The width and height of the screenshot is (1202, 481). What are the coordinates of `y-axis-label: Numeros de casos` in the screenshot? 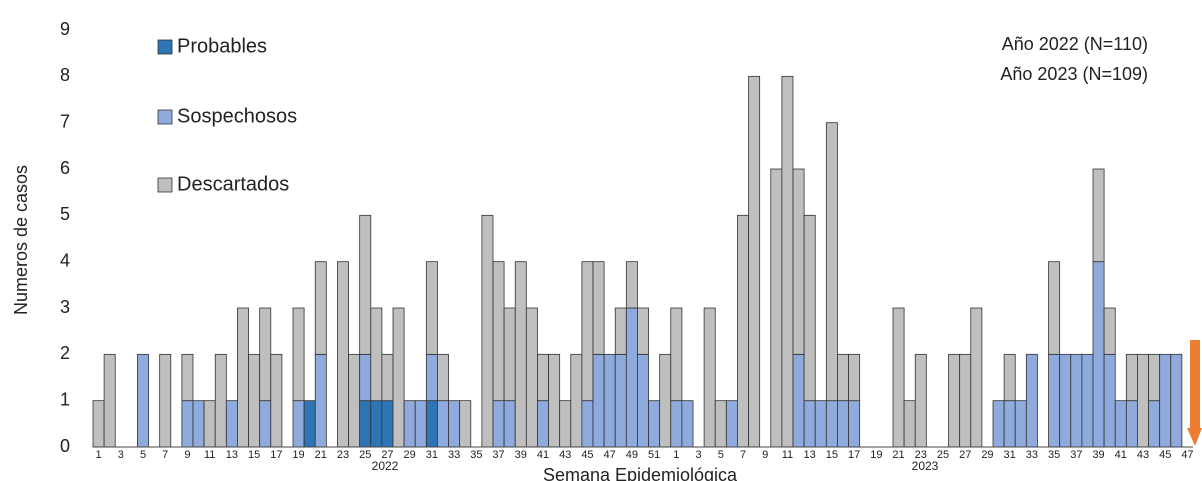 It's located at (21, 240).